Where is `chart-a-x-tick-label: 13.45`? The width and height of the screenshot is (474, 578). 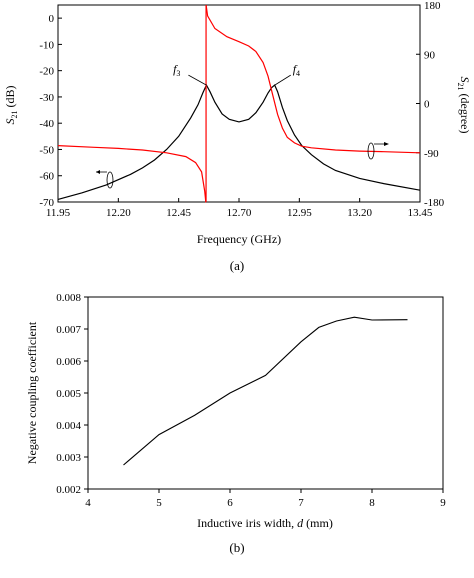 chart-a-x-tick-label: 13.45 is located at coordinates (420, 213).